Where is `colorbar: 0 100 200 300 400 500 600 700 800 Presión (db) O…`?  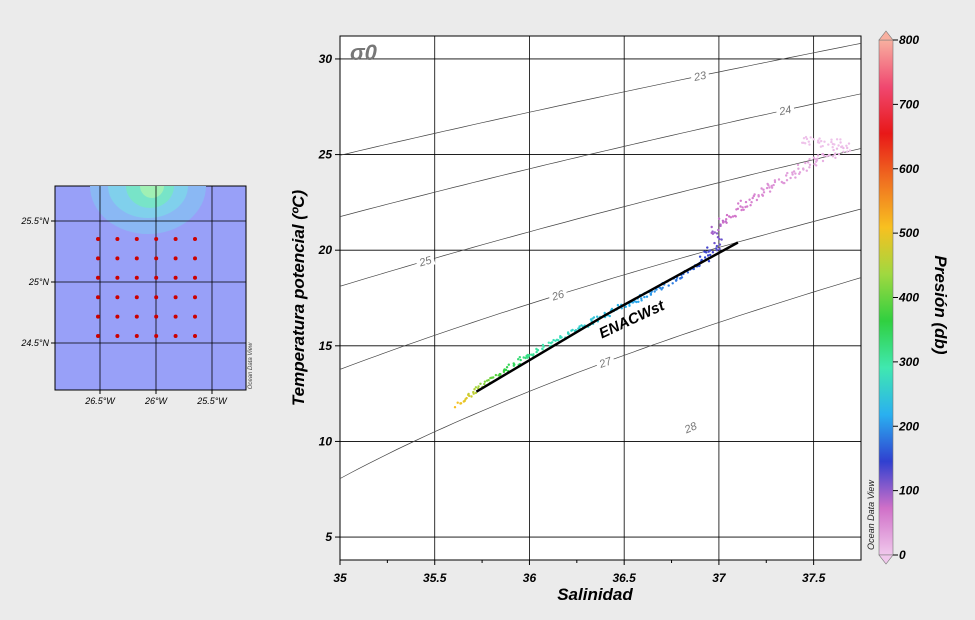 colorbar: 0 100 200 300 400 500 600 700 800 Presión (db) O… is located at coordinates (908, 297).